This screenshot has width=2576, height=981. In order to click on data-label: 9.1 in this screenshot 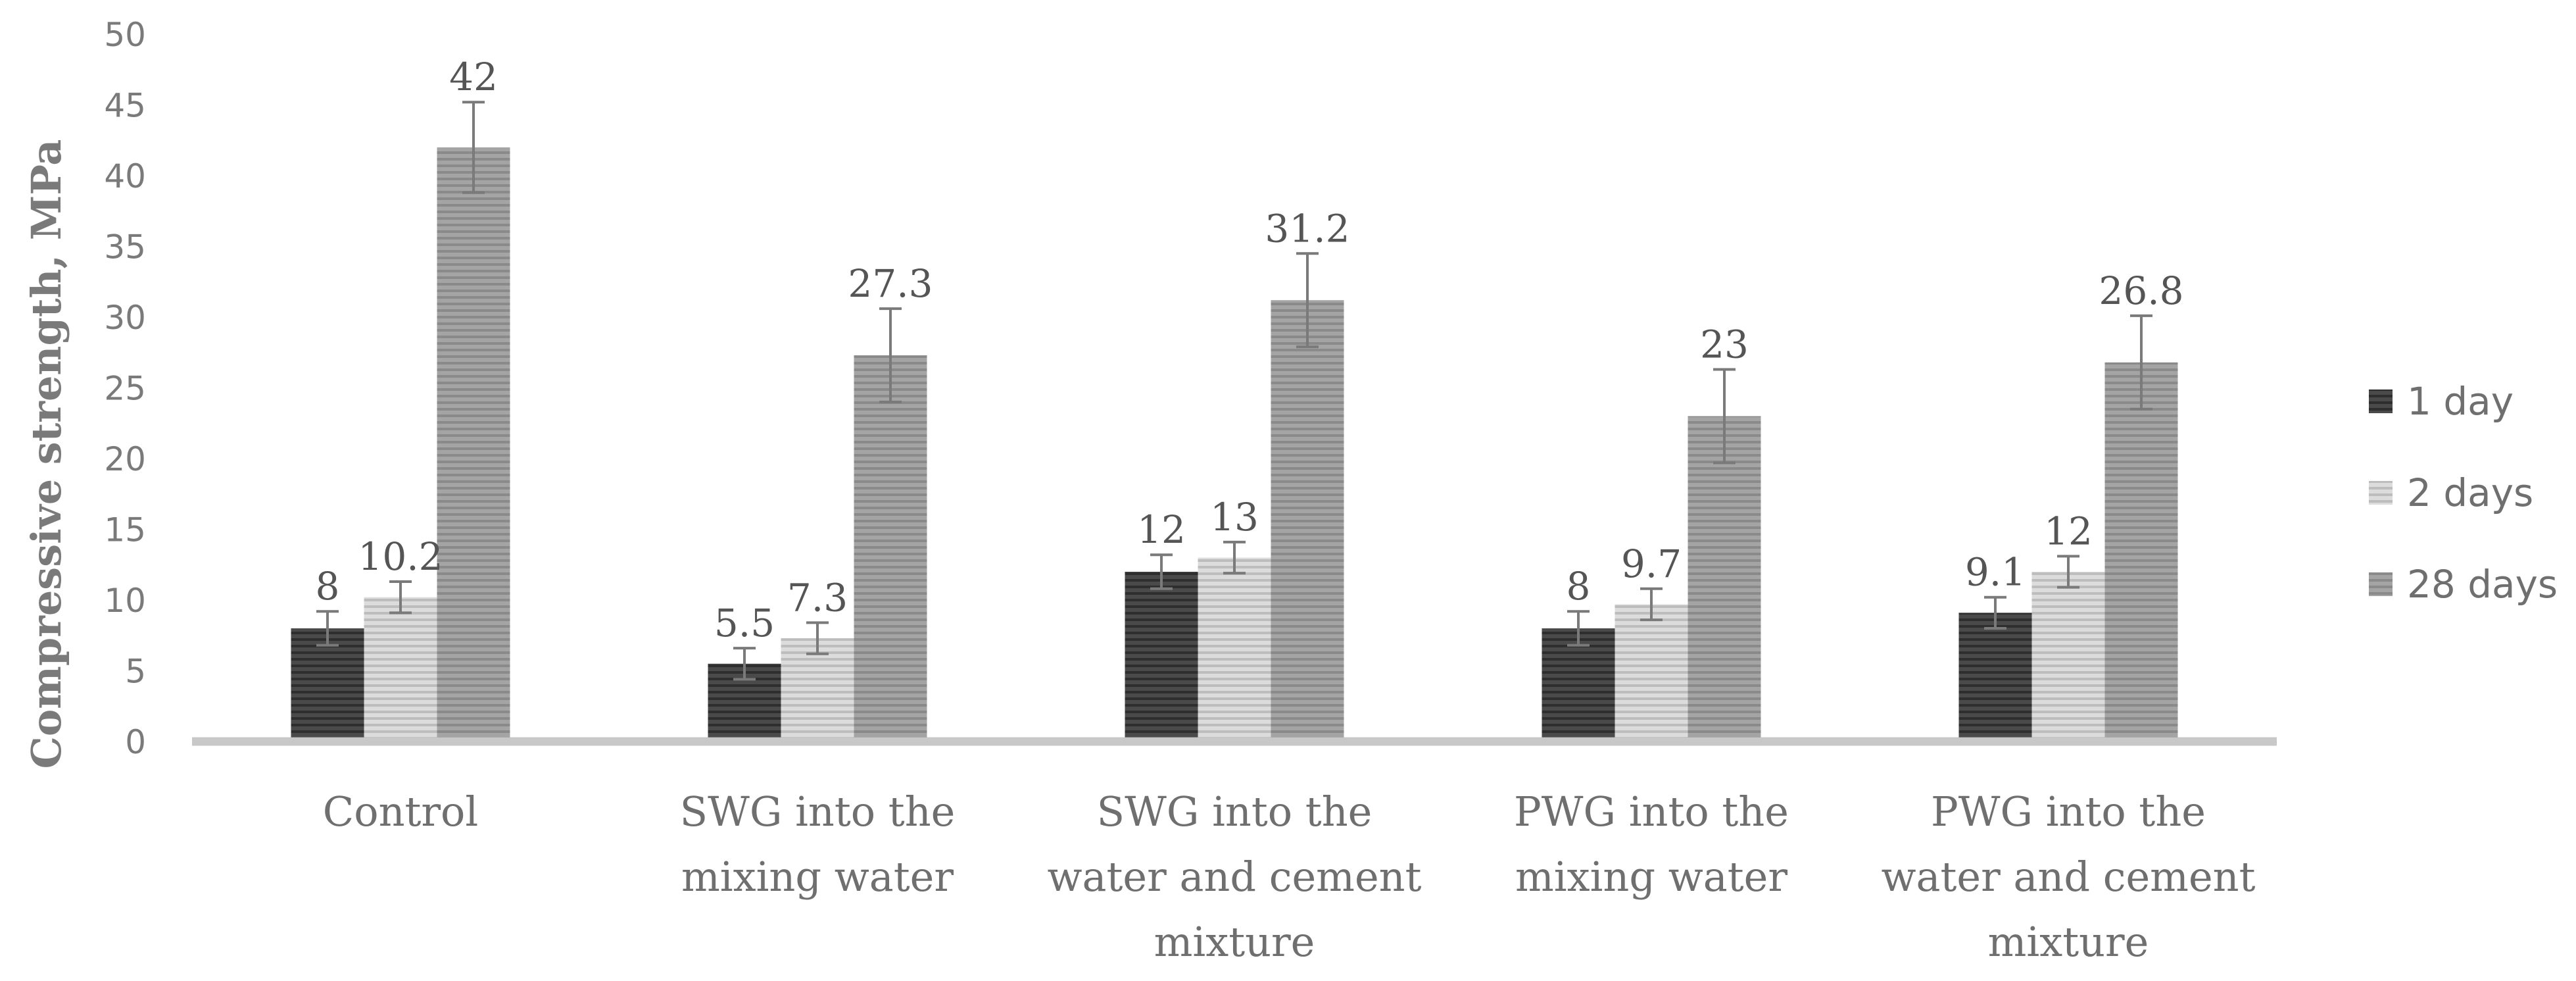, I will do `click(1995, 572)`.